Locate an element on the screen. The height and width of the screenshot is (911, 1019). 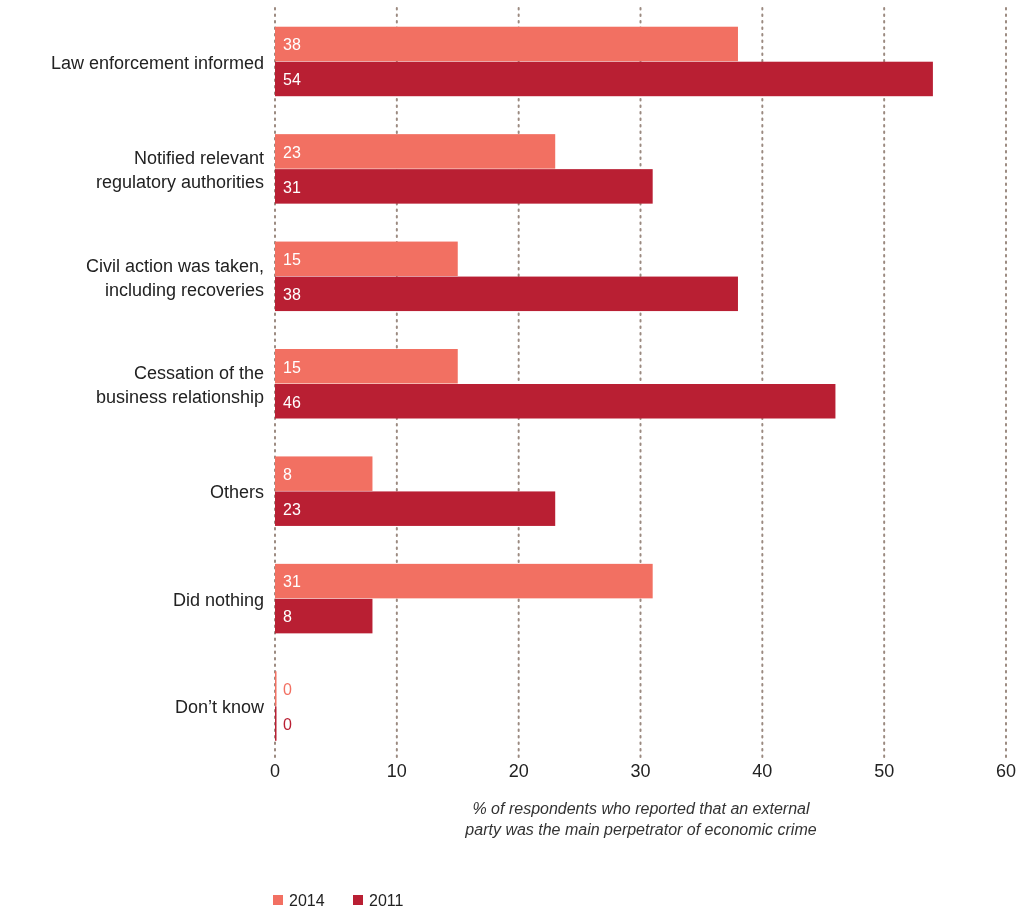
x-tick-label: 30 is located at coordinates (640, 771).